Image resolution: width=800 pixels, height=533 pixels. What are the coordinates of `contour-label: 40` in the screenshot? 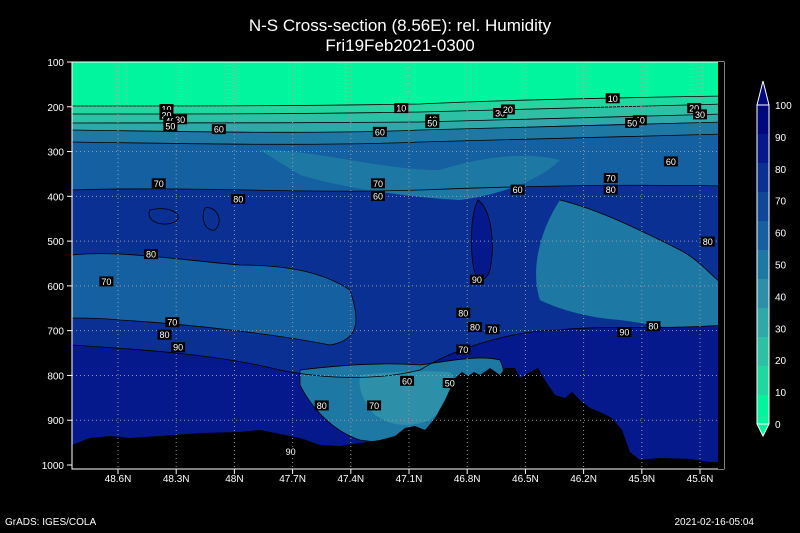 It's located at (639, 120).